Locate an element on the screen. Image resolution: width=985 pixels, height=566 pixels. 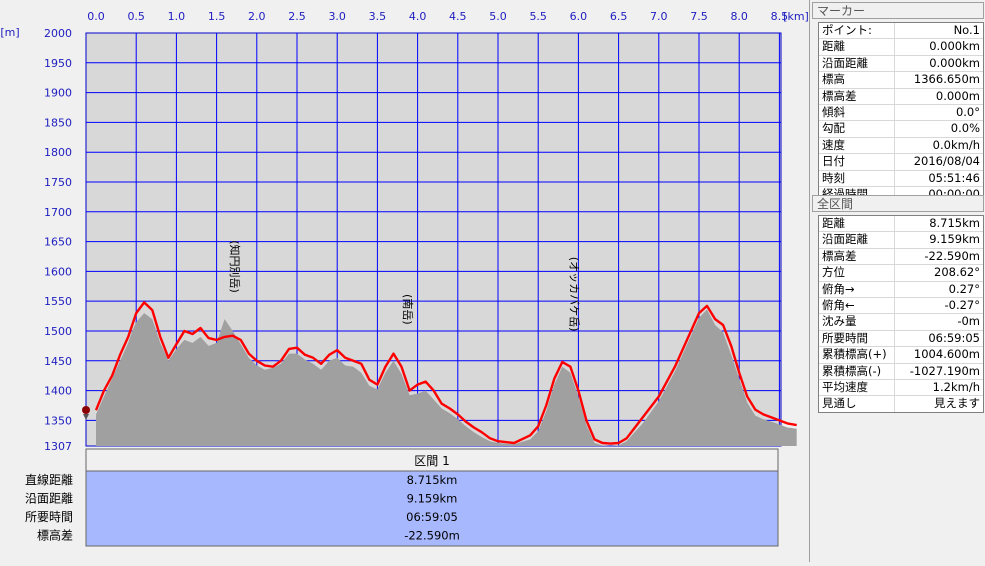
total-row-label: 沿面距離 is located at coordinates (857, 240).